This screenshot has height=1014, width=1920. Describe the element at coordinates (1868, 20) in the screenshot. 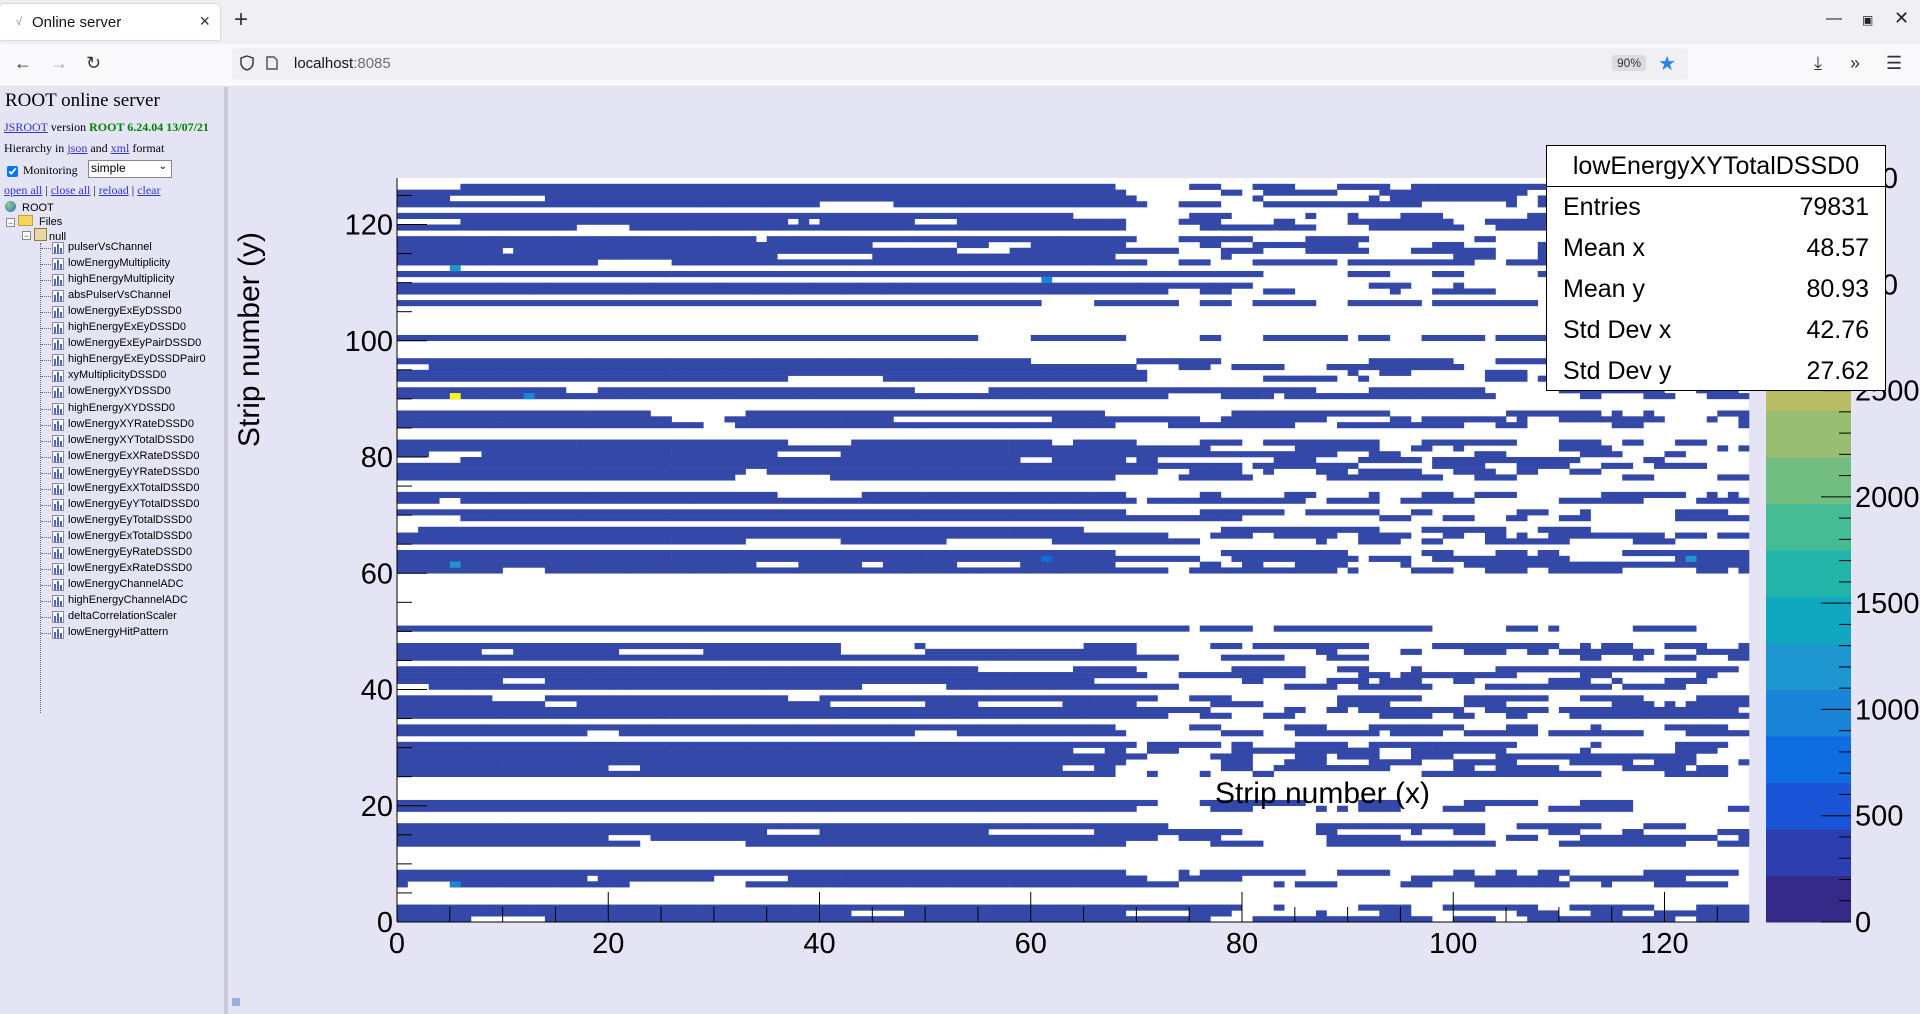

I see `maximize-icon: ▣` at that location.